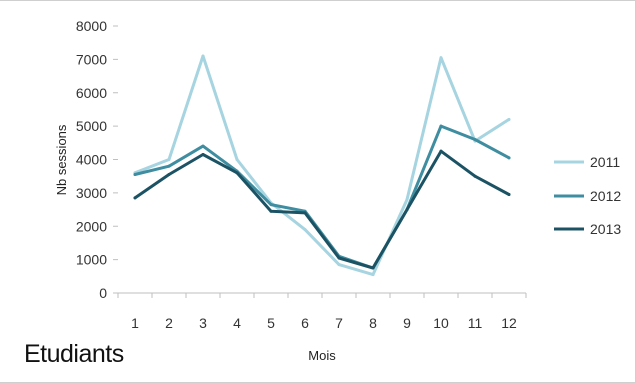  Describe the element at coordinates (91, 226) in the screenshot. I see `y-tick-label: 2000` at that location.